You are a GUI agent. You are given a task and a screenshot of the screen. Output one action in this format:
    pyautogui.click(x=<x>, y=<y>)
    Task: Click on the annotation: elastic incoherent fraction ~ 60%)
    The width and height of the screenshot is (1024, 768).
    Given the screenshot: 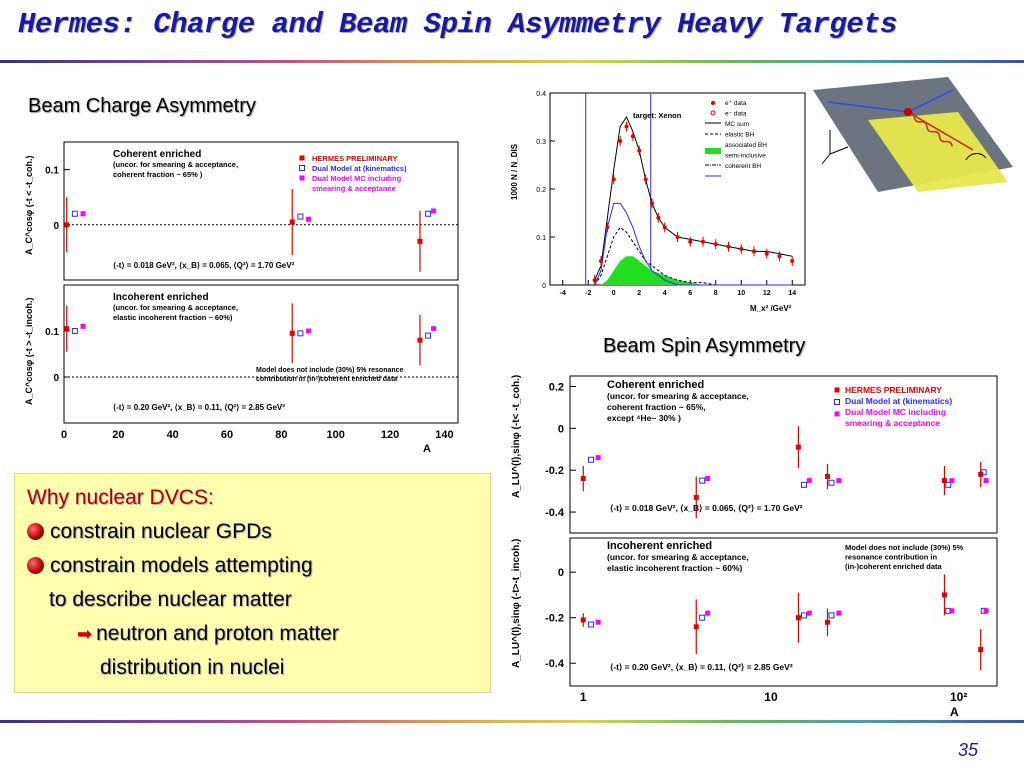 What is the action you would take?
    pyautogui.click(x=675, y=568)
    